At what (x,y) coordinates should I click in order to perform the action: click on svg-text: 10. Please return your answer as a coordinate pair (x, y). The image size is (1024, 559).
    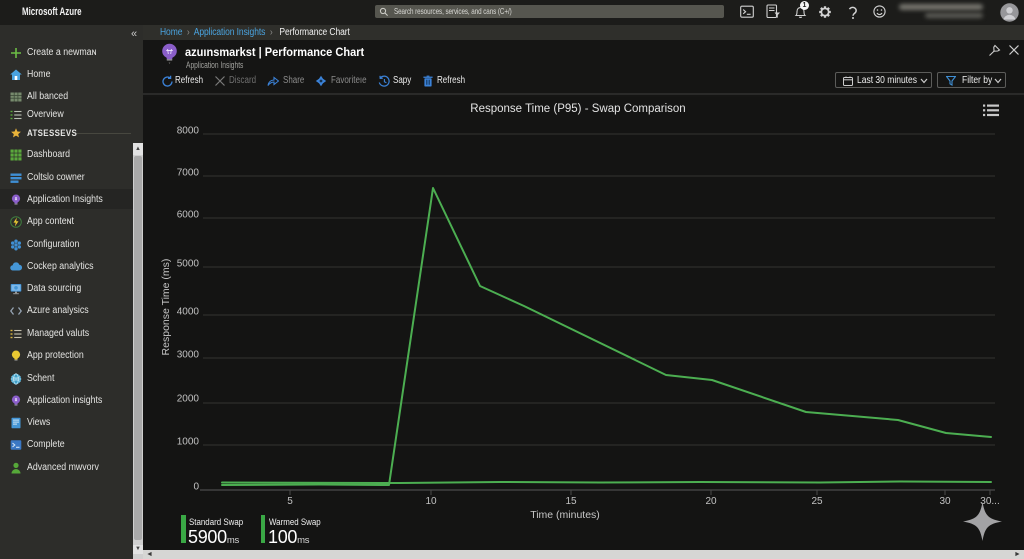
    Looking at the image, I should click on (431, 501).